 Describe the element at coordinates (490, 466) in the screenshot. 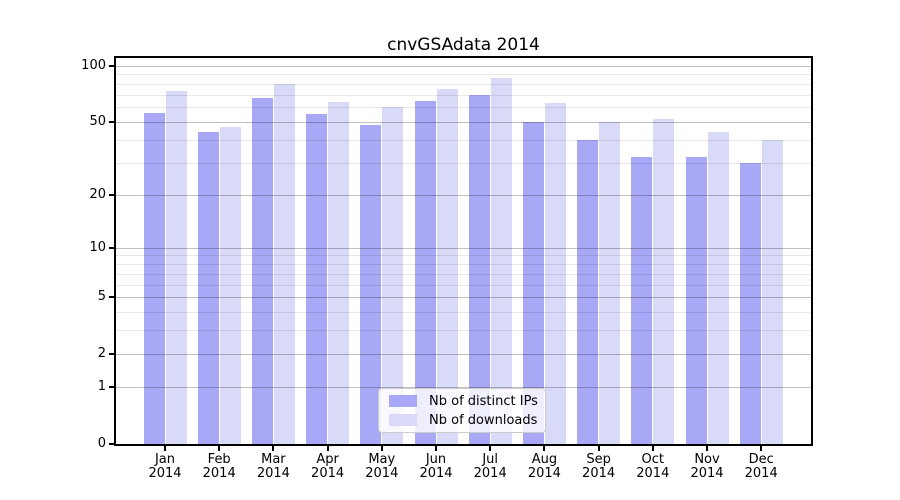

I see `x-tick-label: Jul 2014` at that location.